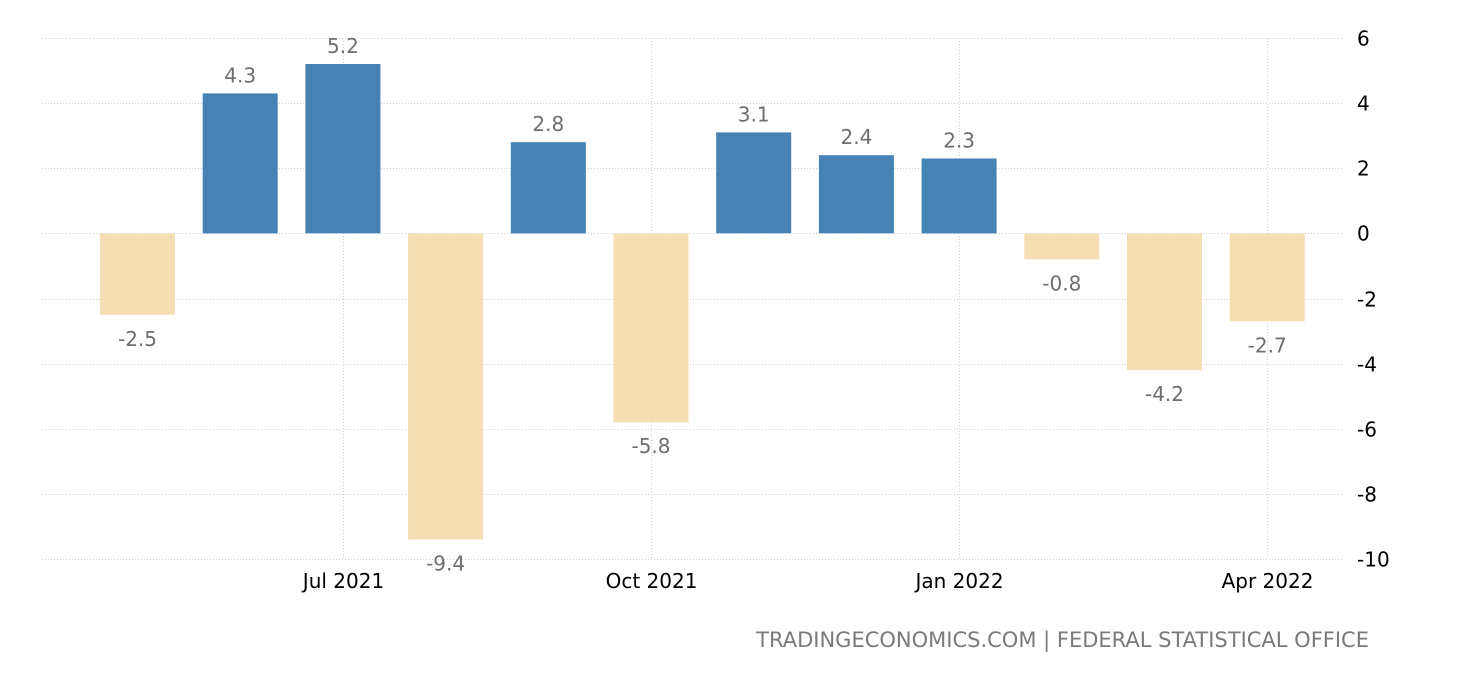  Describe the element at coordinates (650, 446) in the screenshot. I see `data-label: -5.8` at that location.